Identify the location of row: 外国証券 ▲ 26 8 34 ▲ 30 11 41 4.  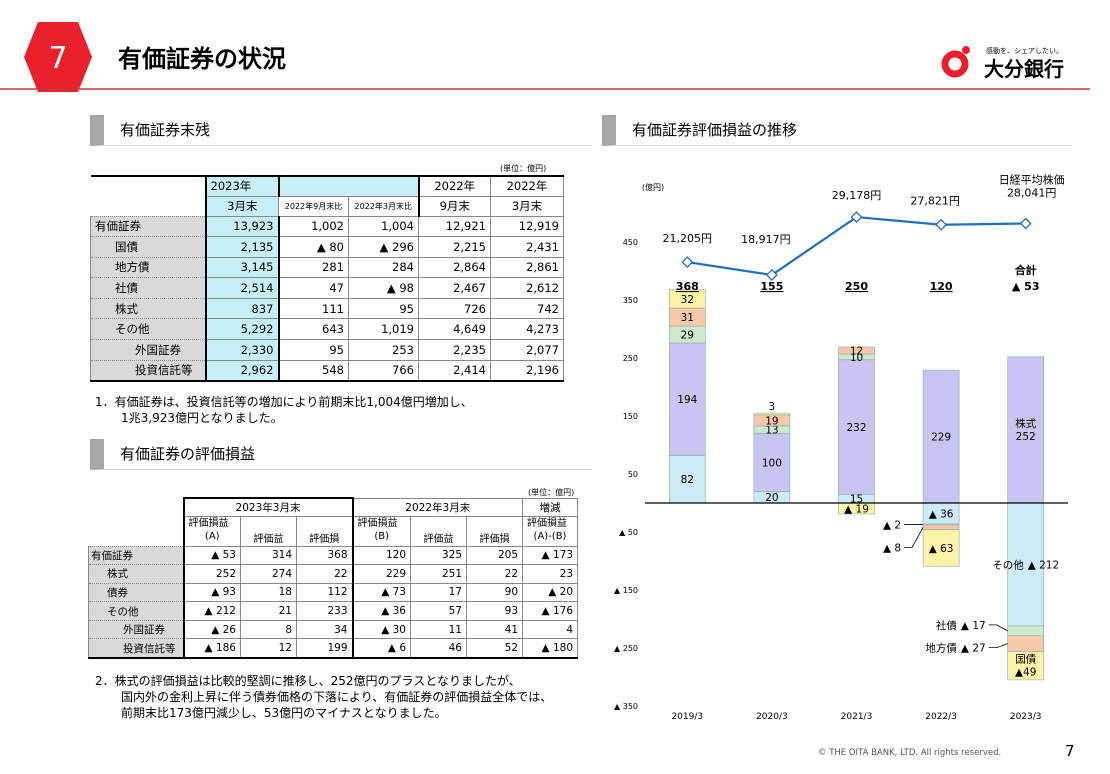
(333, 629).